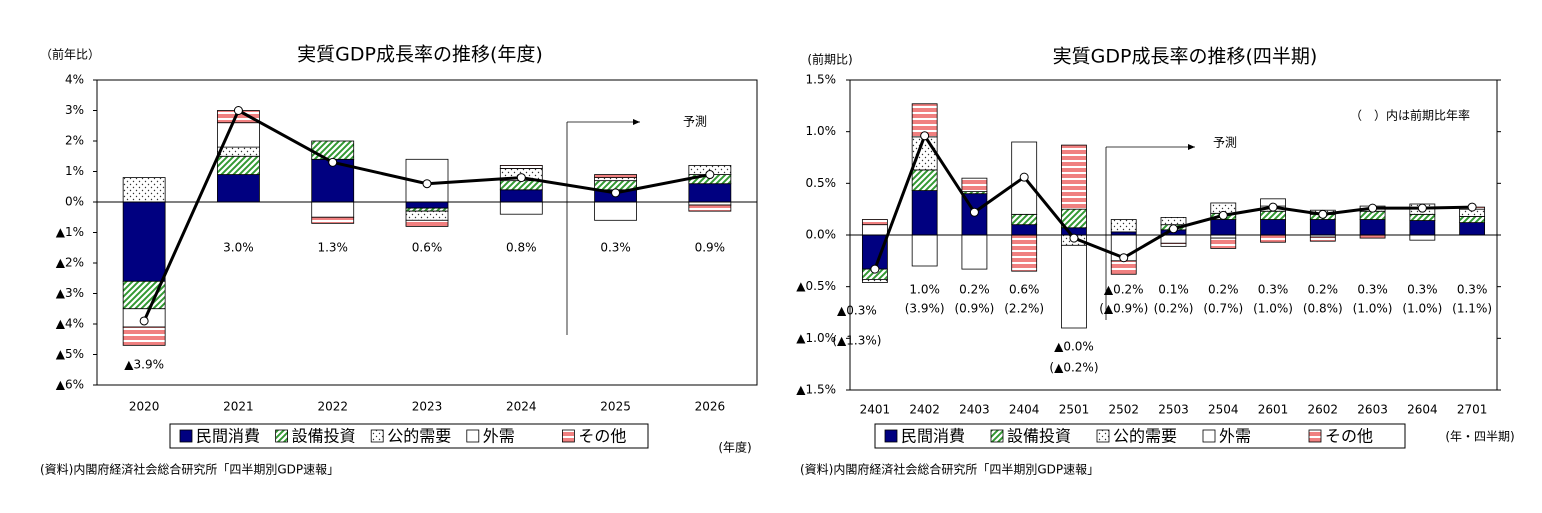 The width and height of the screenshot is (1542, 513). I want to click on y-tick-label: 3%, so click(74, 110).